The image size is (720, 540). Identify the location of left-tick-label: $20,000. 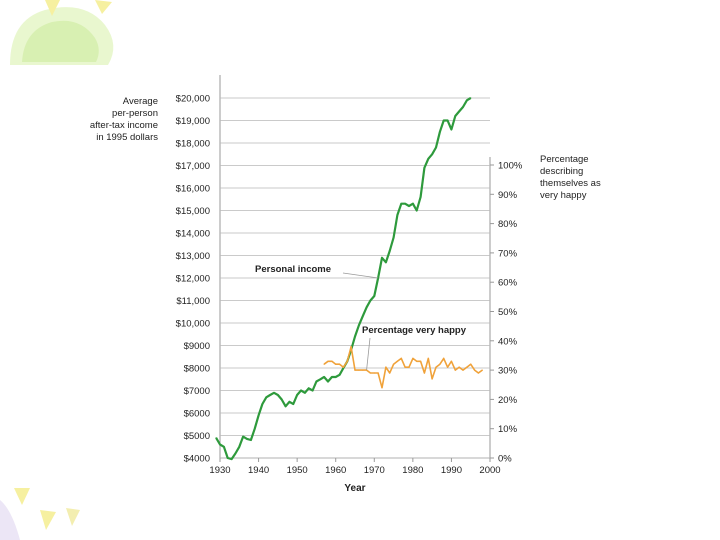
(193, 99).